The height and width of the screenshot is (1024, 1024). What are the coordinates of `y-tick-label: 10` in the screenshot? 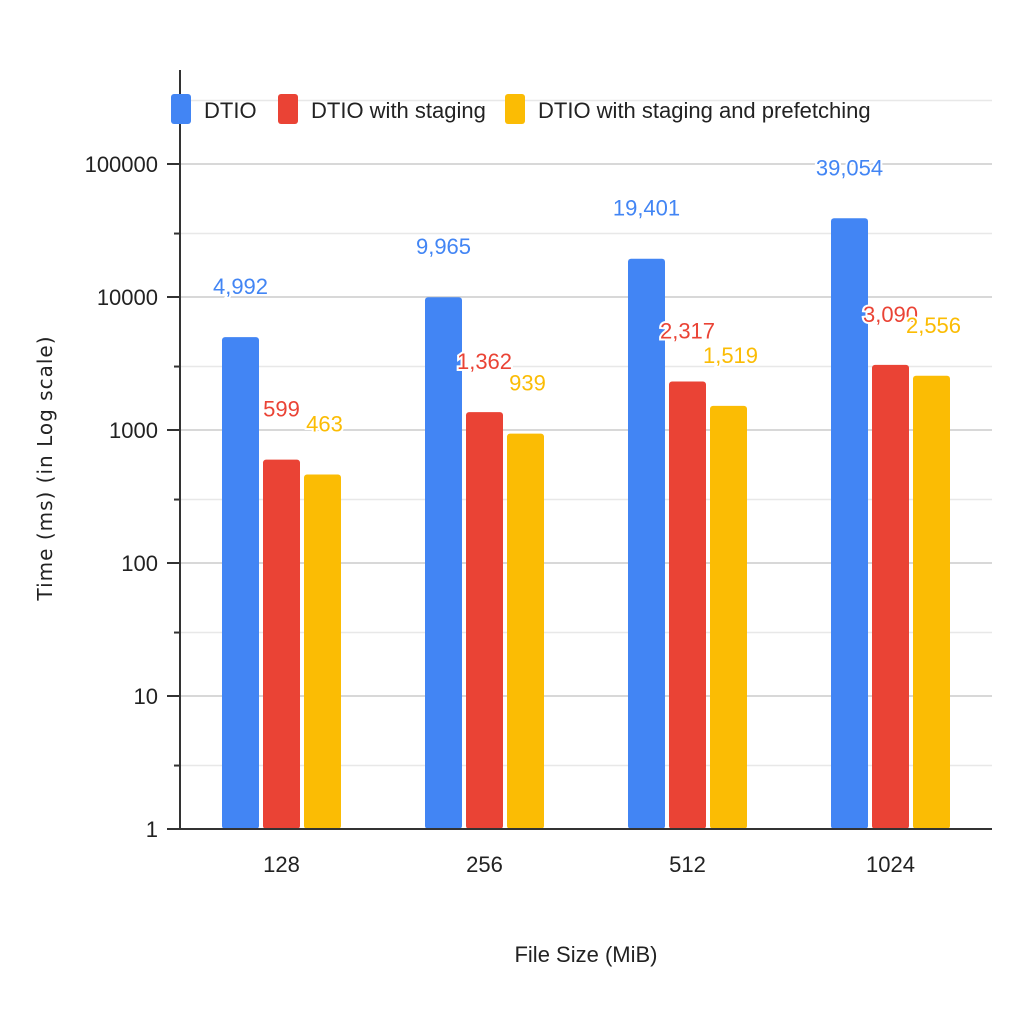 It's located at (146, 696).